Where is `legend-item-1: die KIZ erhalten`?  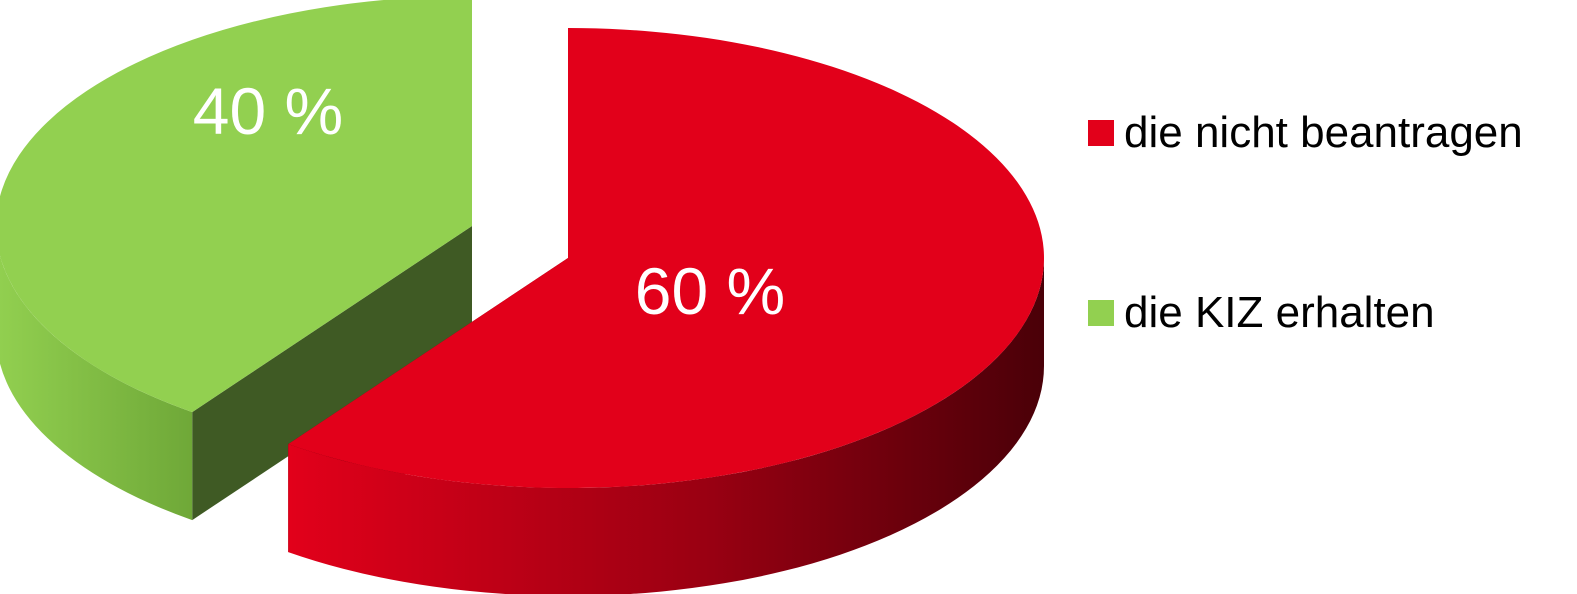 legend-item-1: die KIZ erhalten is located at coordinates (1328, 313).